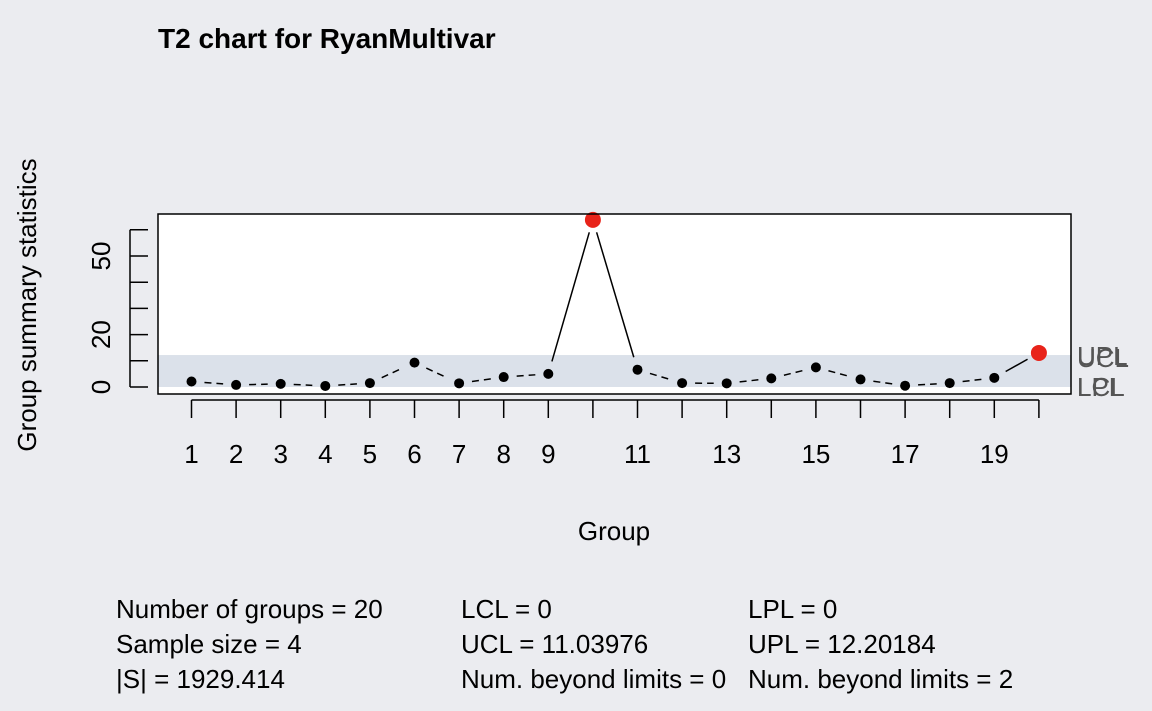 The image size is (1152, 711). What do you see at coordinates (793, 609) in the screenshot?
I see `stat-lpl: LPL = 0` at bounding box center [793, 609].